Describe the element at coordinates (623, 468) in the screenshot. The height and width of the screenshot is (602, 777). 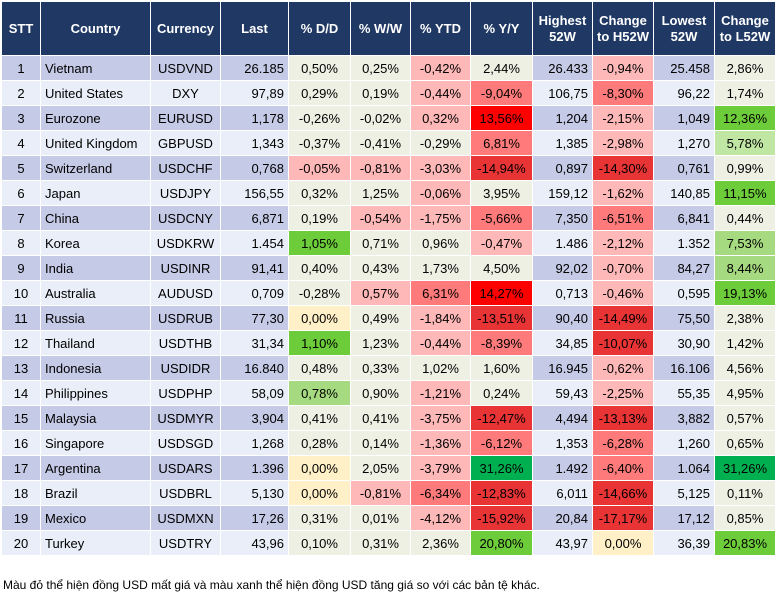
I see `cell-change-to-h52w: -6,40%` at that location.